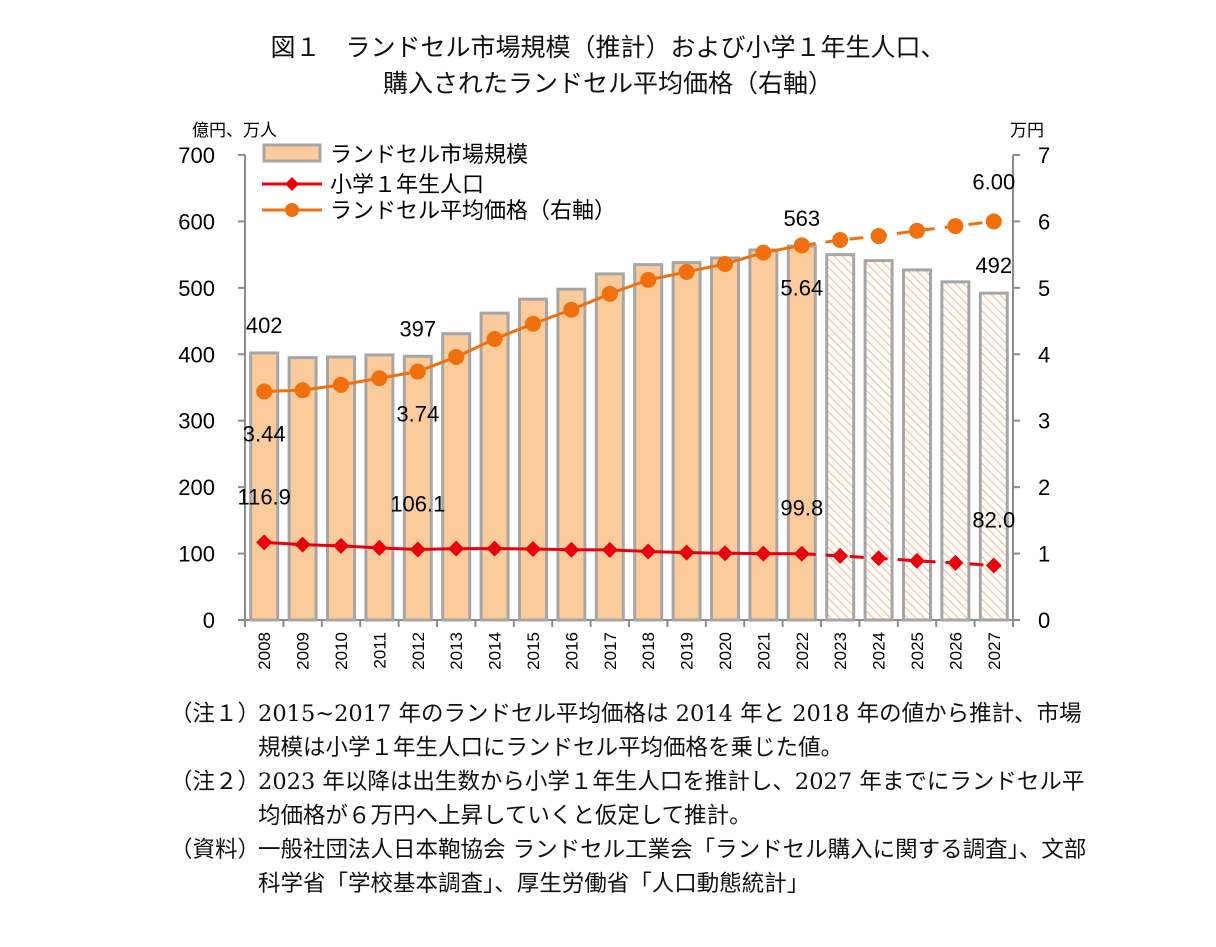 The height and width of the screenshot is (947, 1216). Describe the element at coordinates (1044, 354) in the screenshot. I see `right-tick-label: 4` at that location.